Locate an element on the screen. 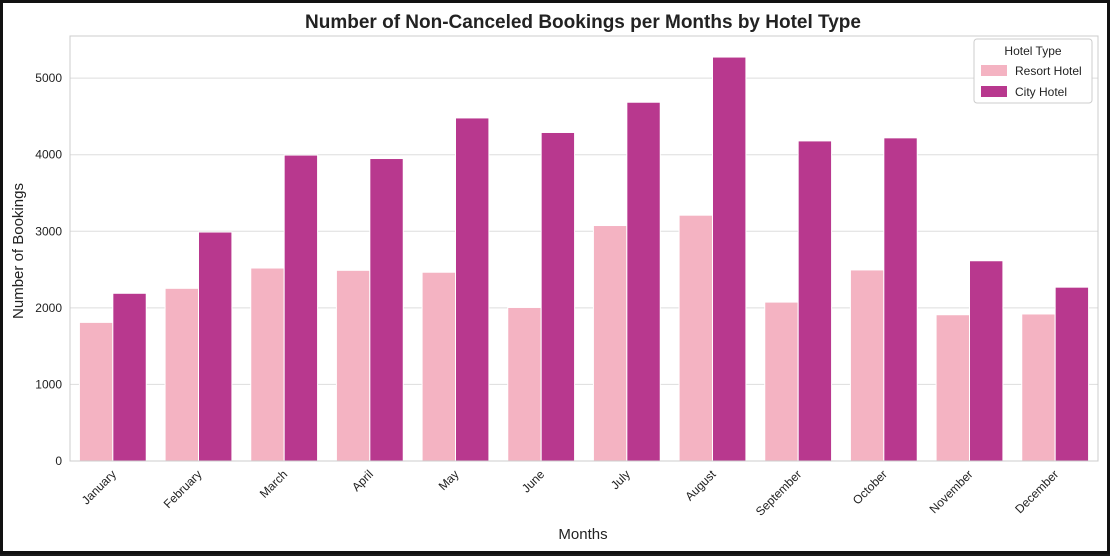 This screenshot has width=1110, height=556. y-tick-label: 0 is located at coordinates (58, 461).